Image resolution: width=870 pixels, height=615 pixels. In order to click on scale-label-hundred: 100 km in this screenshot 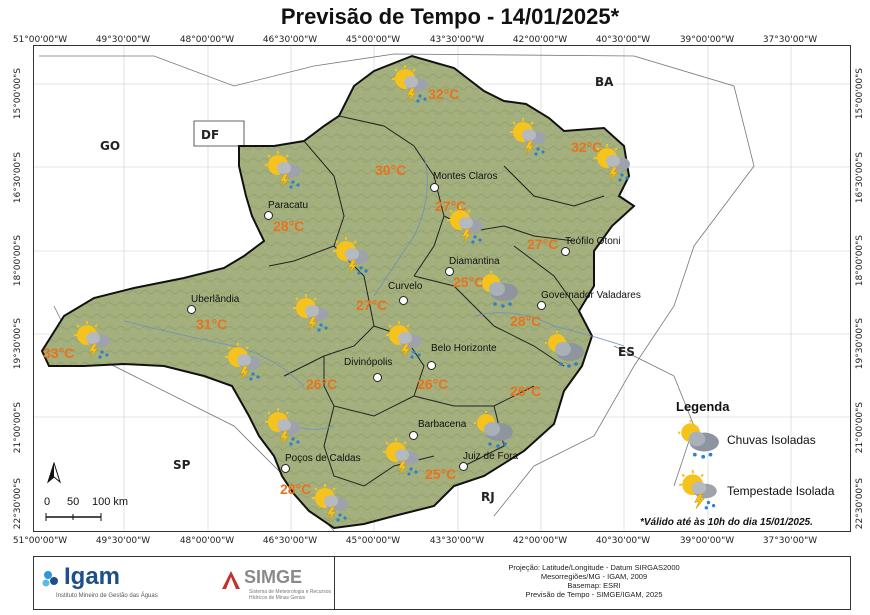, I will do `click(110, 502)`.